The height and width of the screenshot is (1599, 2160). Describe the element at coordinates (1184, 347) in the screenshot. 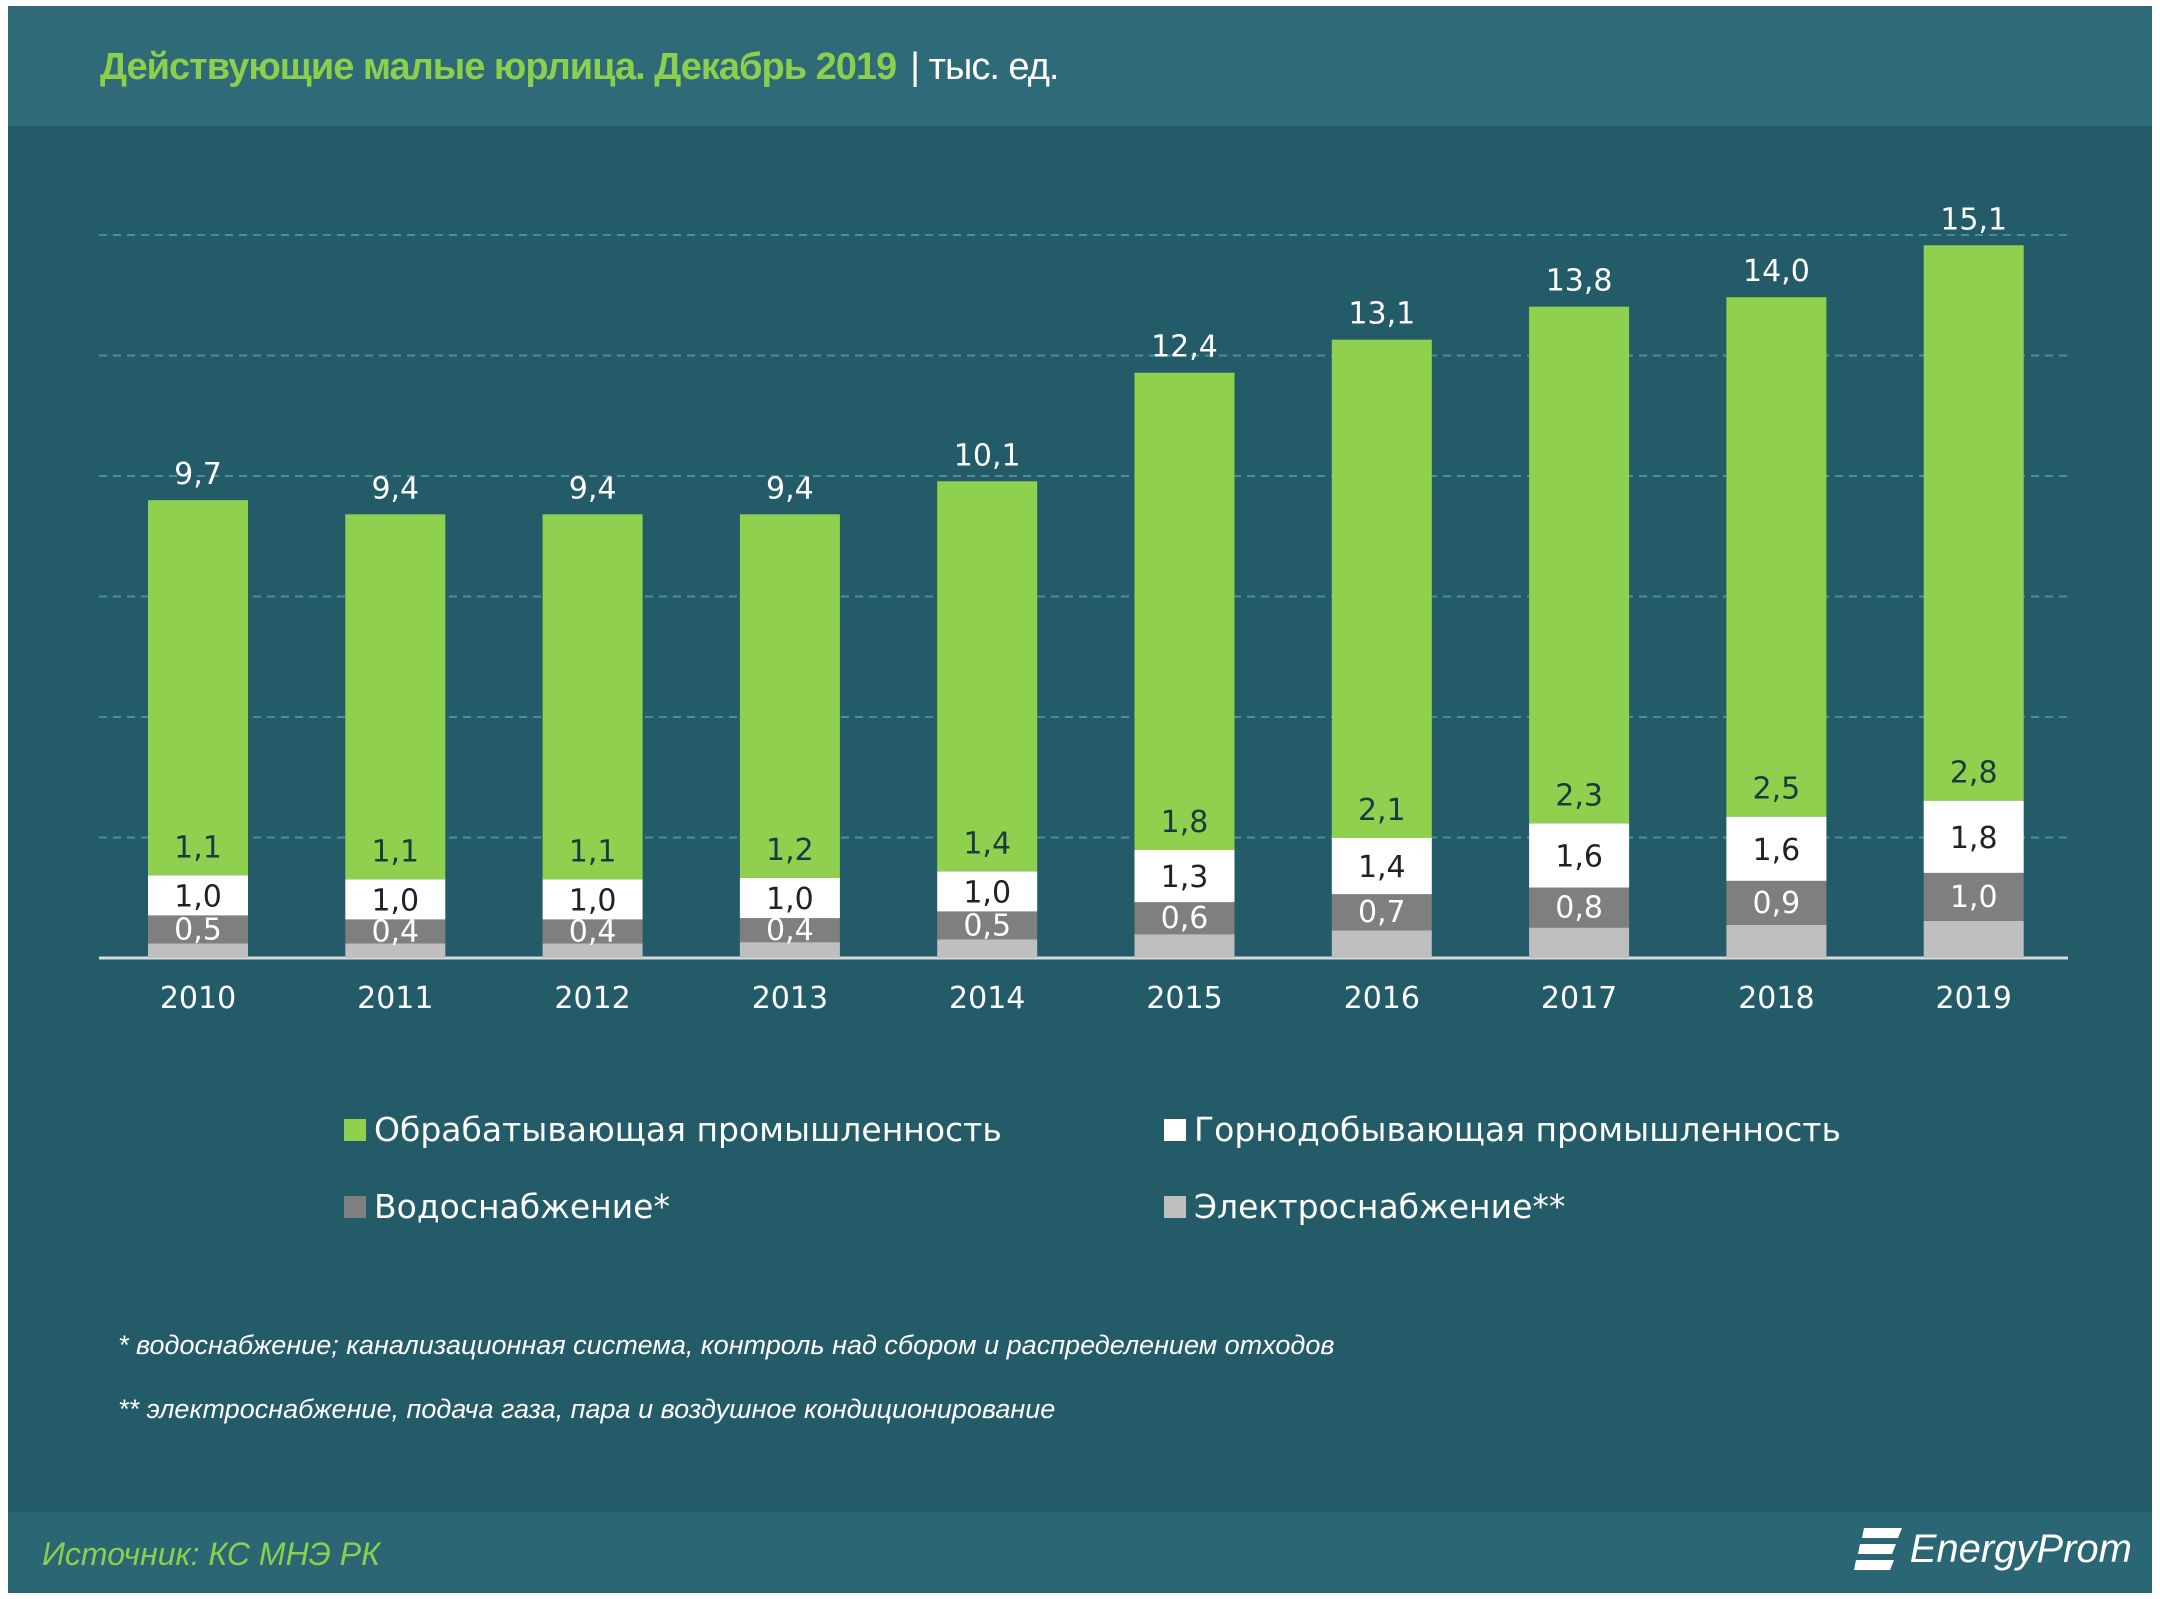

I see `label-total: 12,4` at that location.